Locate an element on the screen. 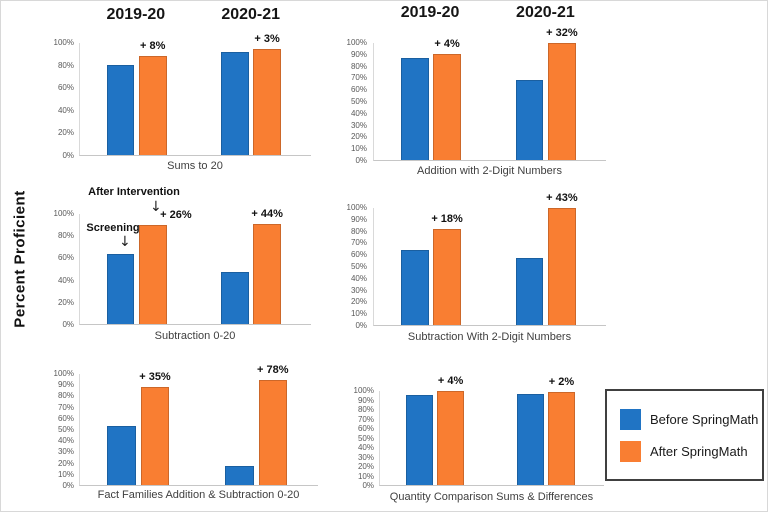 The image size is (768, 512). plot-area: + 8% + 3% is located at coordinates (195, 94).